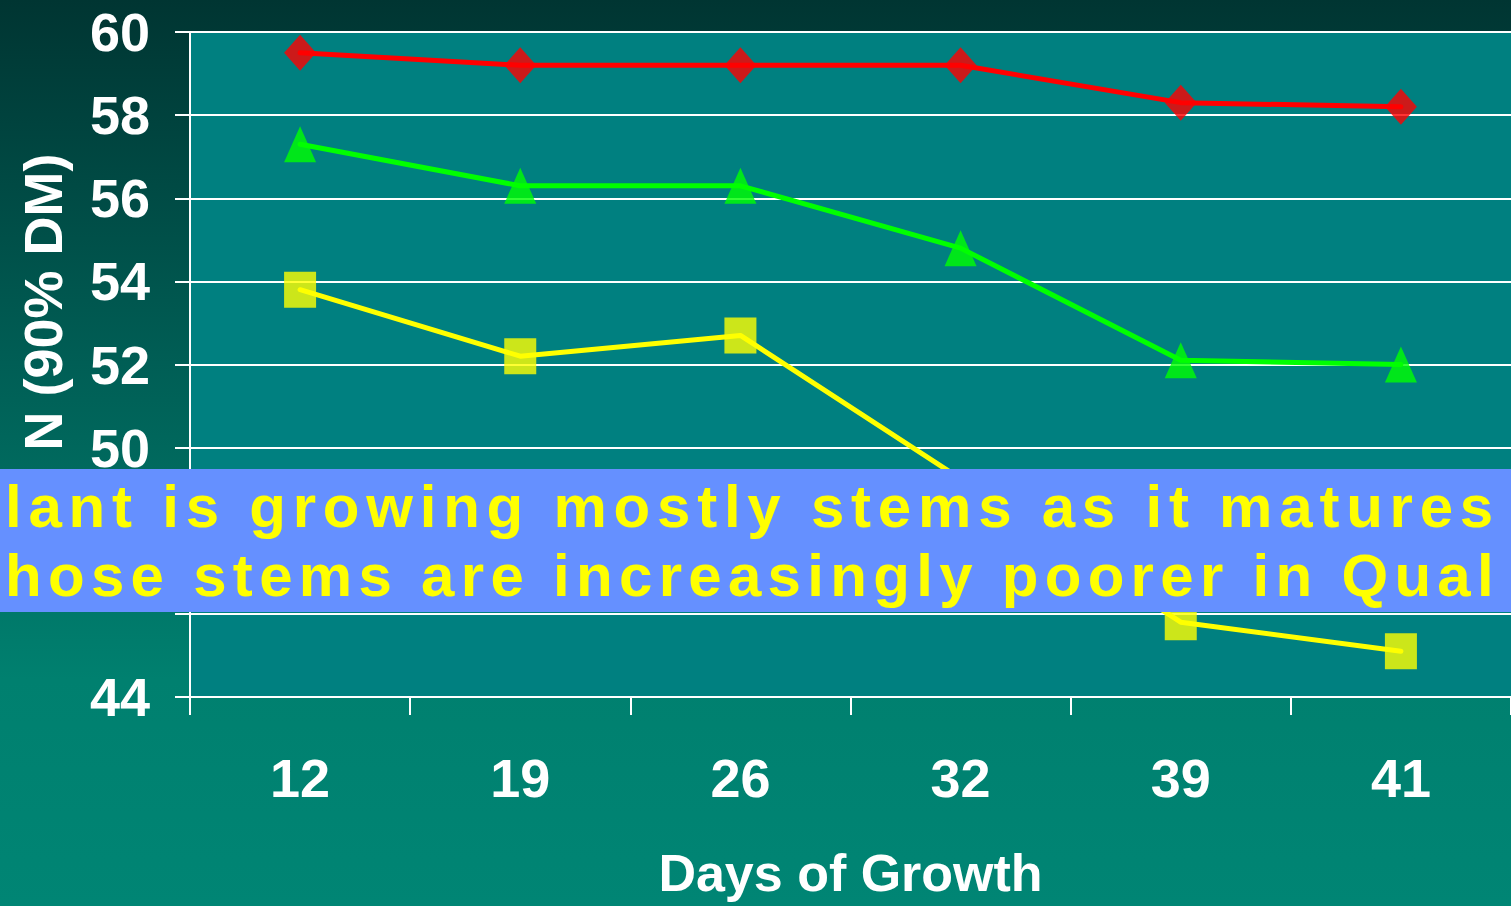 This screenshot has width=1511, height=906. What do you see at coordinates (119, 198) in the screenshot?
I see `y-tick-label: 56` at bounding box center [119, 198].